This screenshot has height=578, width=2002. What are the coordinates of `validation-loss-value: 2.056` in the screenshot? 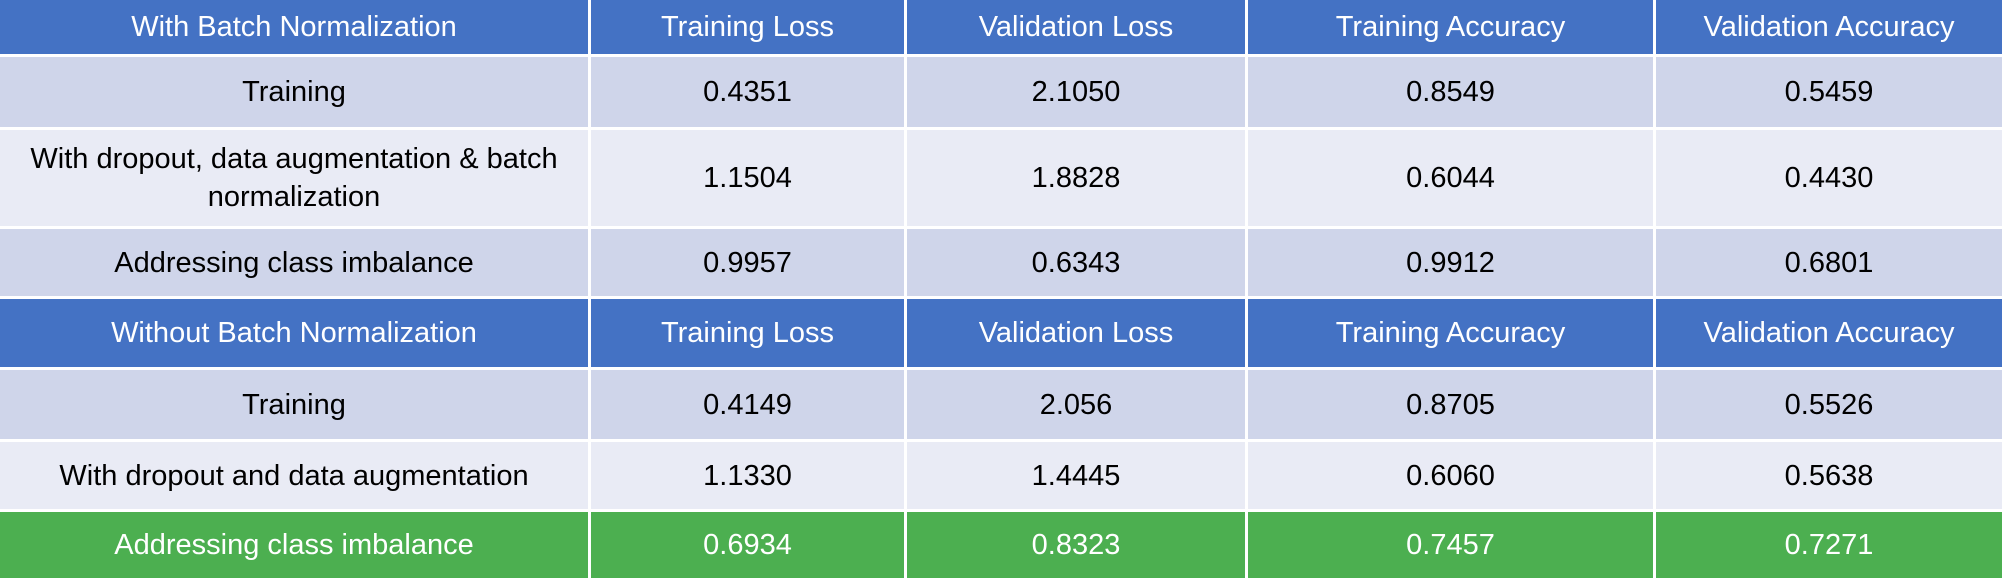 It's located at (1076, 404).